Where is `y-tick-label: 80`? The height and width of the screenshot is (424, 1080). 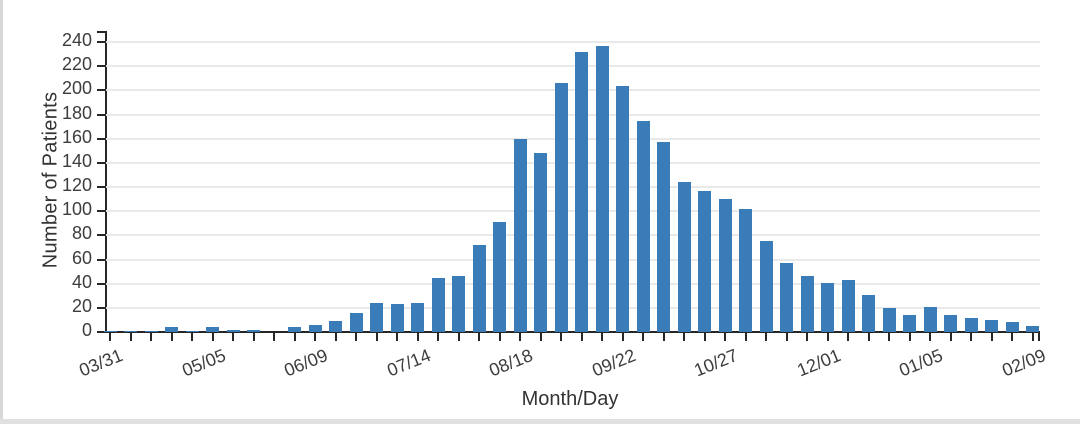
y-tick-label: 80 is located at coordinates (81, 233).